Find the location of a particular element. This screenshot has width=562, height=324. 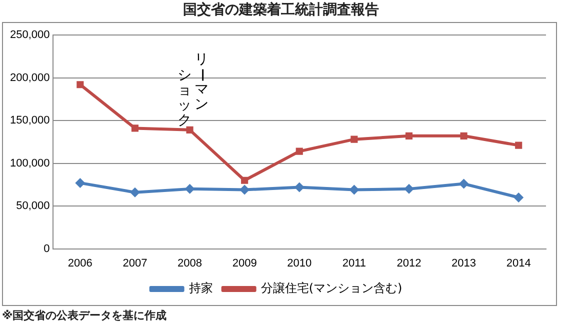

y-tick-label: 250,000 is located at coordinates (30, 35).